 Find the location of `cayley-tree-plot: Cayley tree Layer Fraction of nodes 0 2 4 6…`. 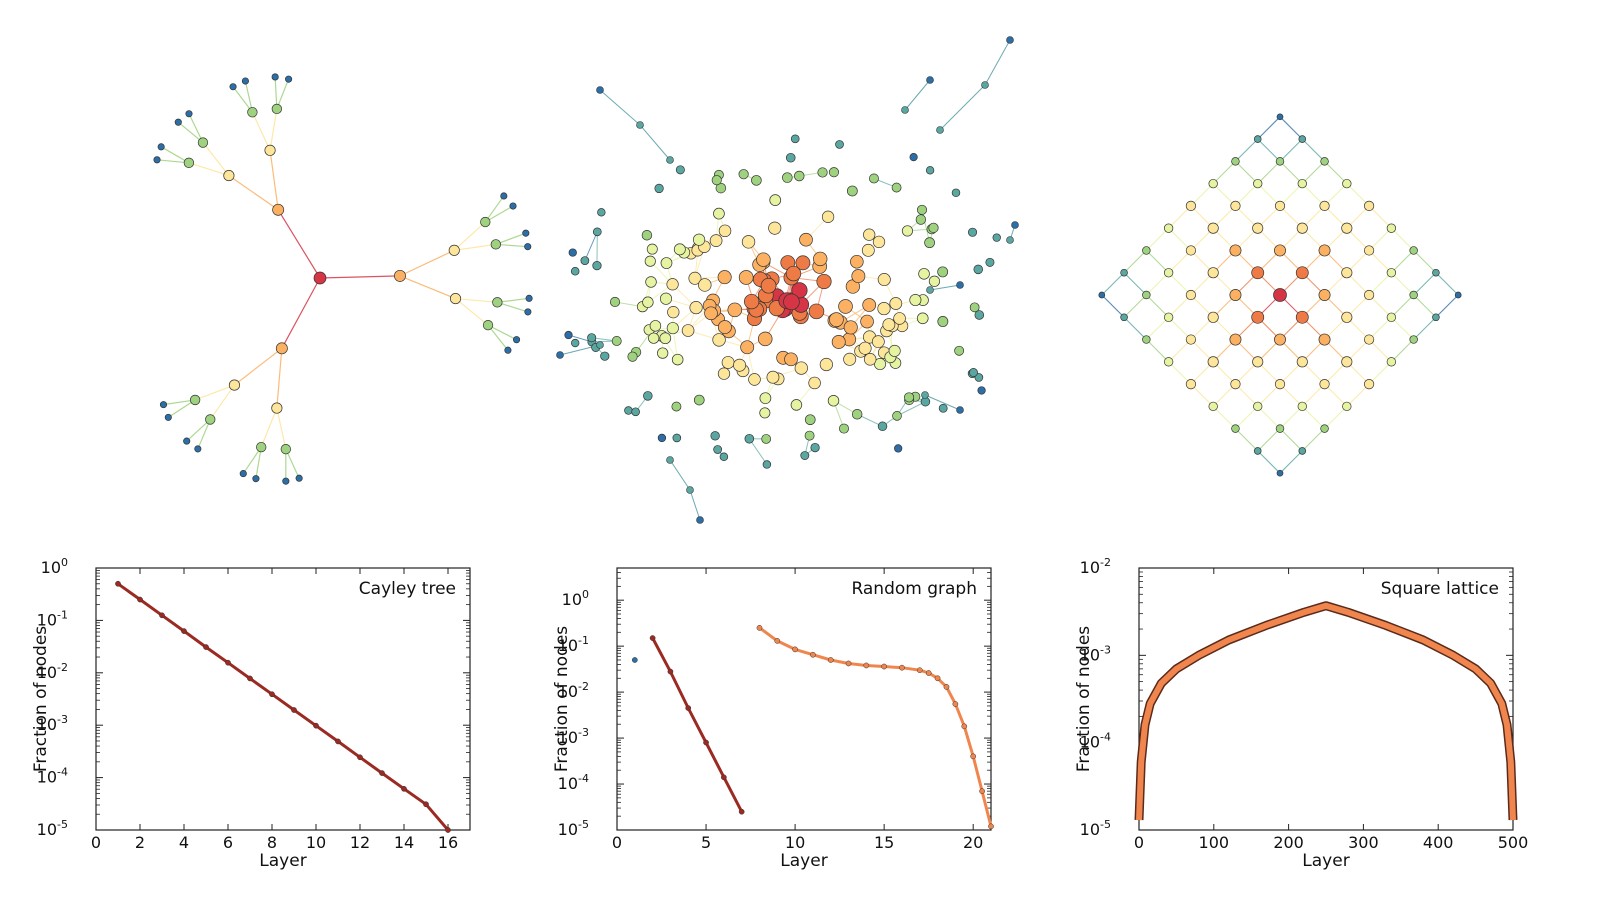

cayley-tree-plot: Cayley tree Layer Fraction of nodes 0 2 4 6… is located at coordinates (251, 713).